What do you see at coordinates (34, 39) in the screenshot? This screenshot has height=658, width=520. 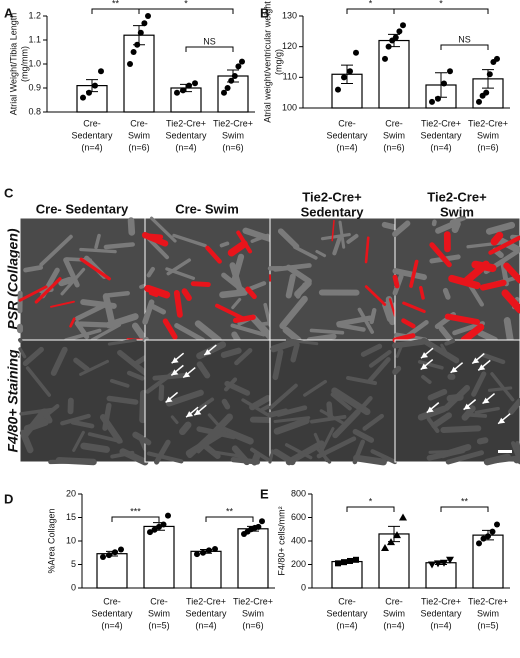 I see `y-tick-label: 1.1` at bounding box center [34, 39].